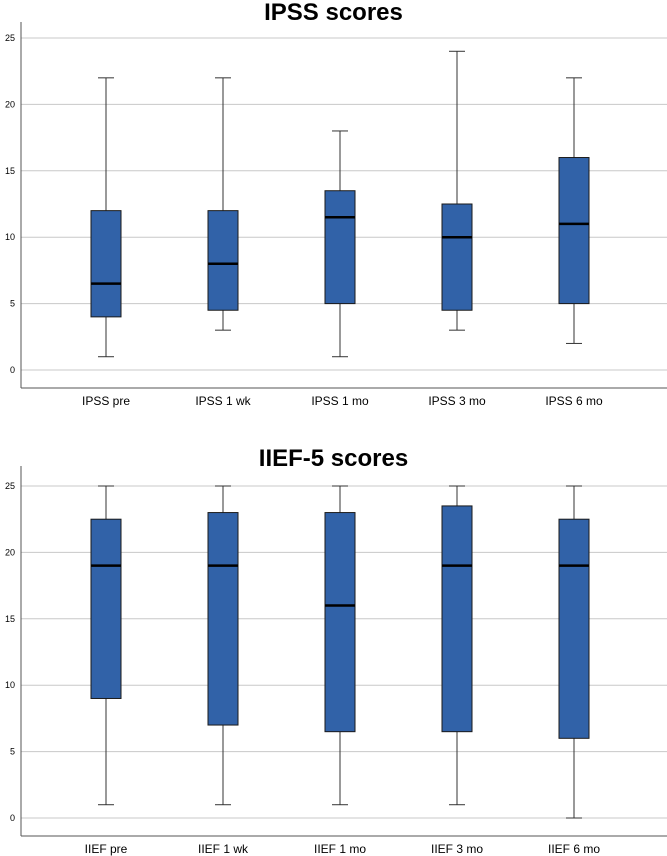  What do you see at coordinates (457, 401) in the screenshot?
I see `x-category-label: IPSS 3 mo` at bounding box center [457, 401].